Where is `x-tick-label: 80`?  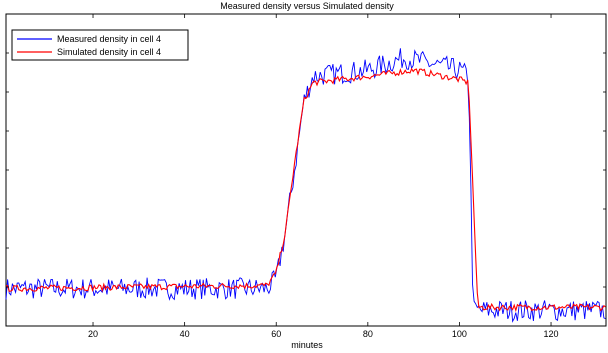
x-tick-label: 80 is located at coordinates (368, 334).